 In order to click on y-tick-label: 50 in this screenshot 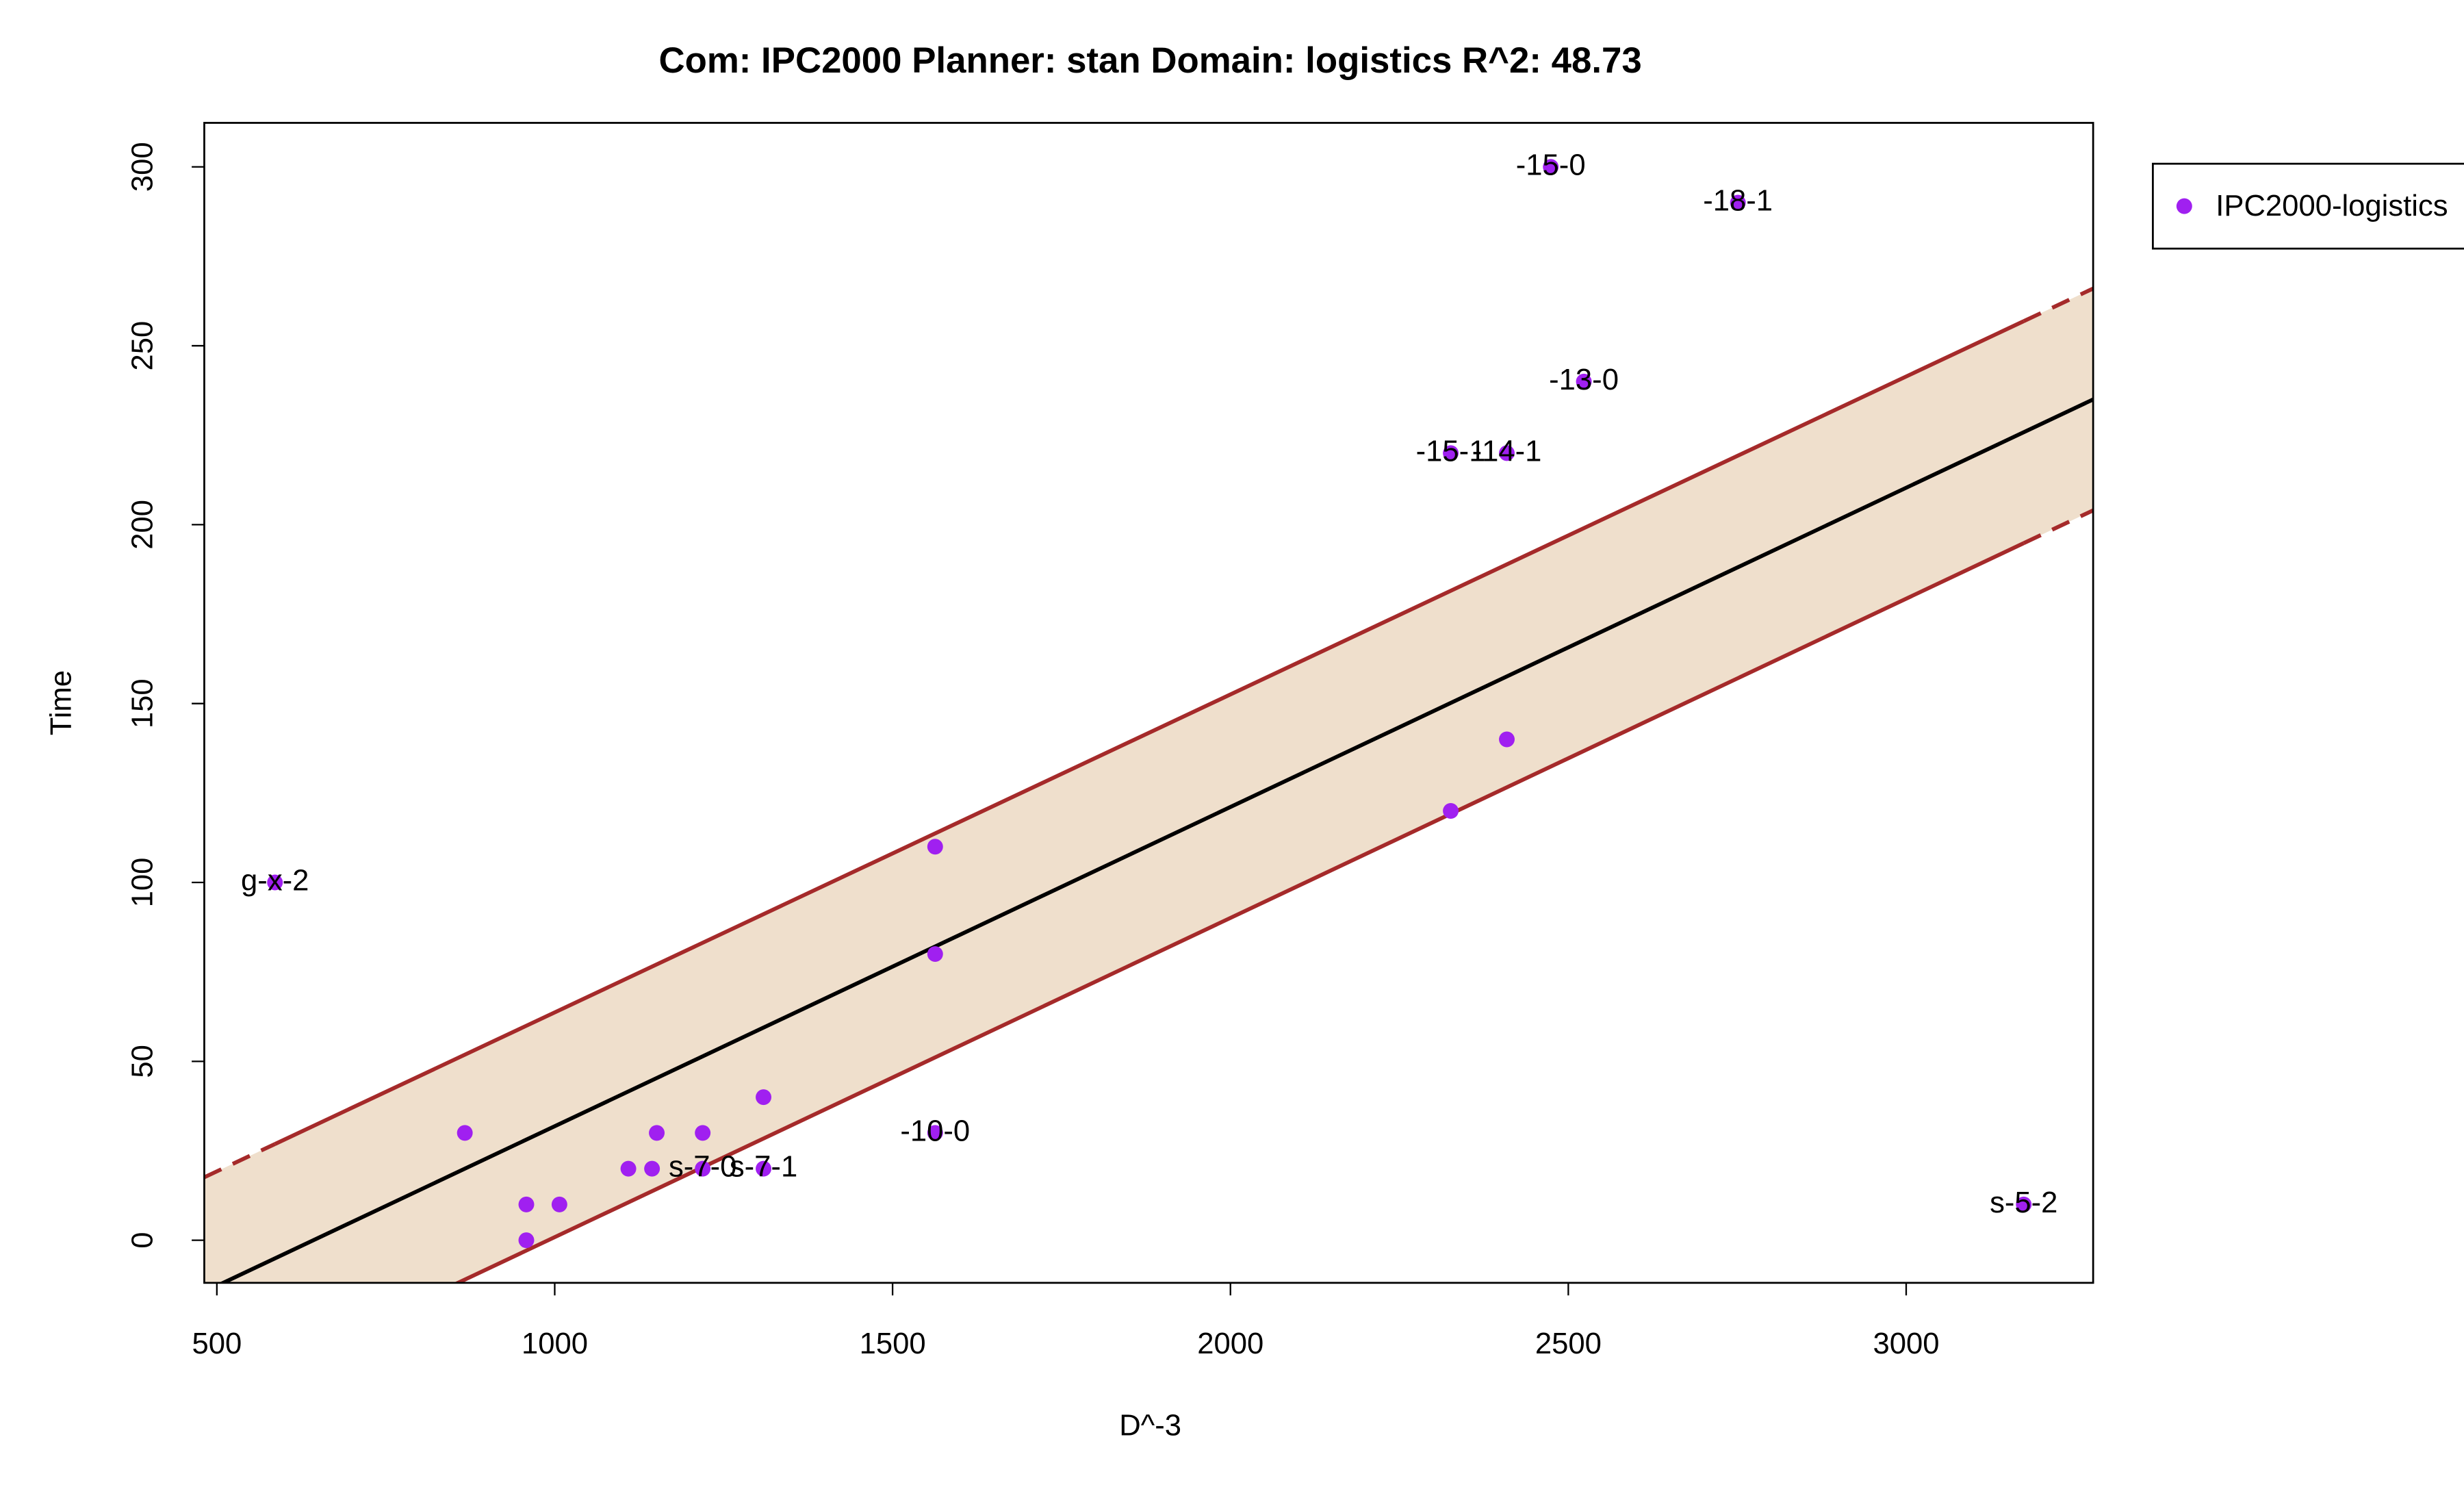, I will do `click(143, 1061)`.